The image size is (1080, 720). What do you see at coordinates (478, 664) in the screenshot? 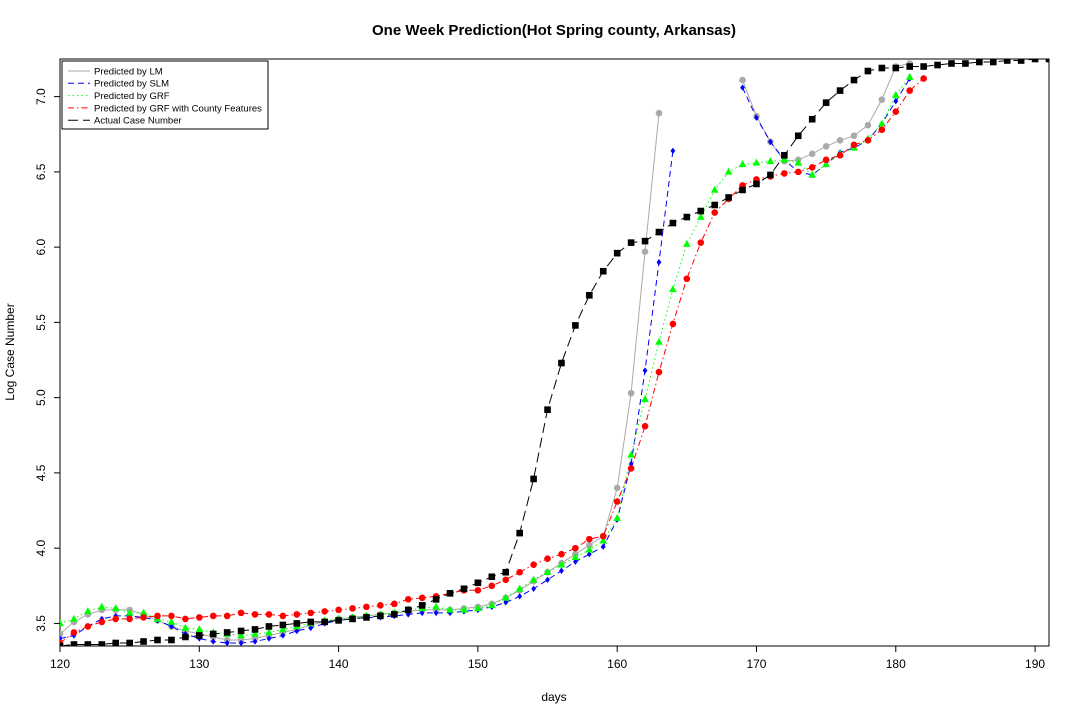
I see `x-tick-label: 150` at bounding box center [478, 664].